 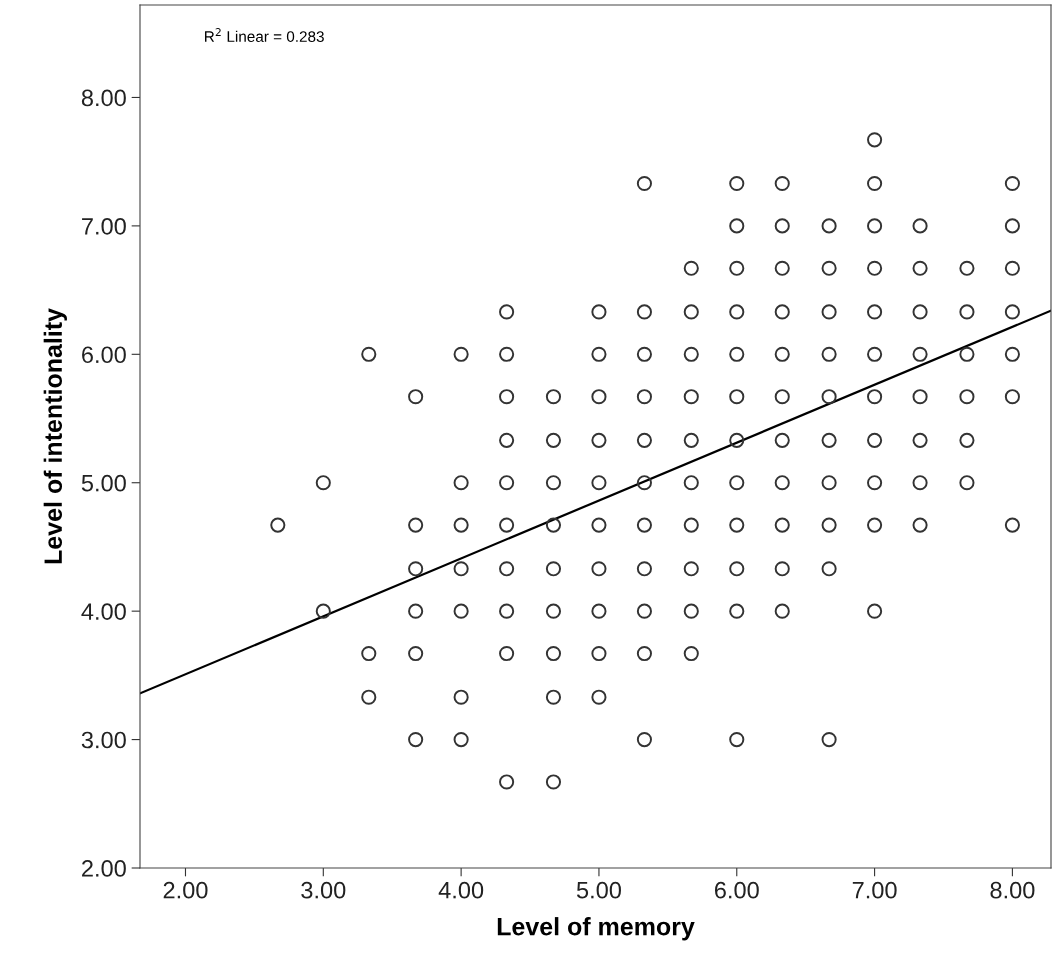 What do you see at coordinates (103, 98) in the screenshot?
I see `y-tick-label: 8.00` at bounding box center [103, 98].